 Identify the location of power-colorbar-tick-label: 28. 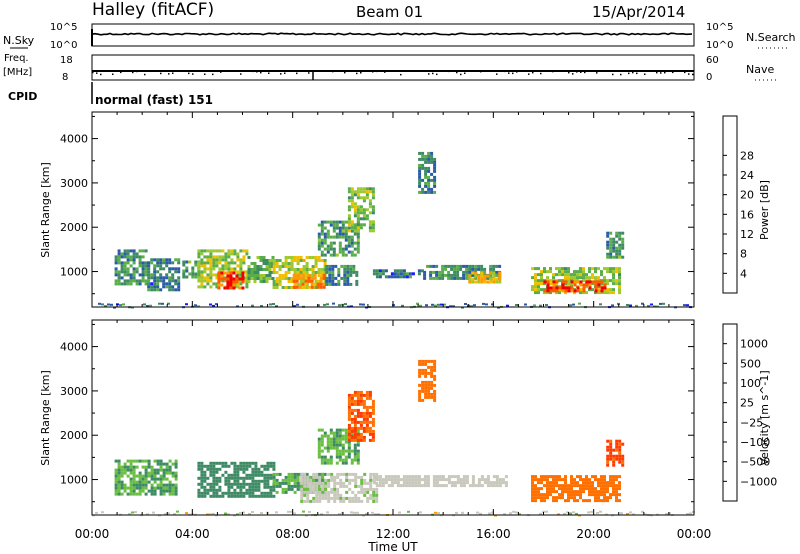
(747, 155).